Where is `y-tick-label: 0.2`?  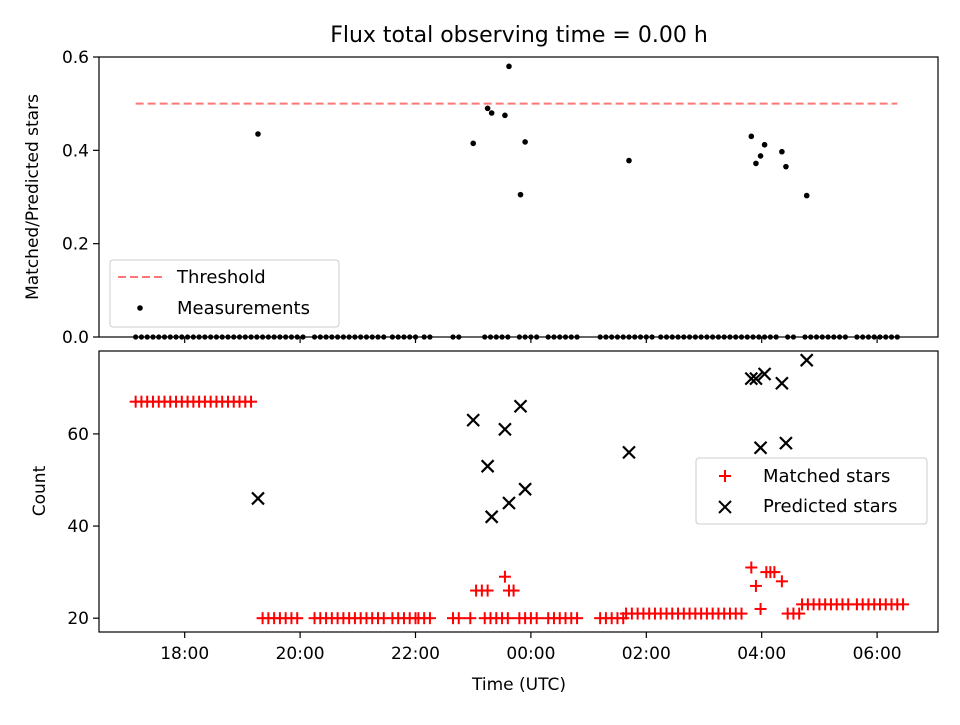
y-tick-label: 0.2 is located at coordinates (75, 245).